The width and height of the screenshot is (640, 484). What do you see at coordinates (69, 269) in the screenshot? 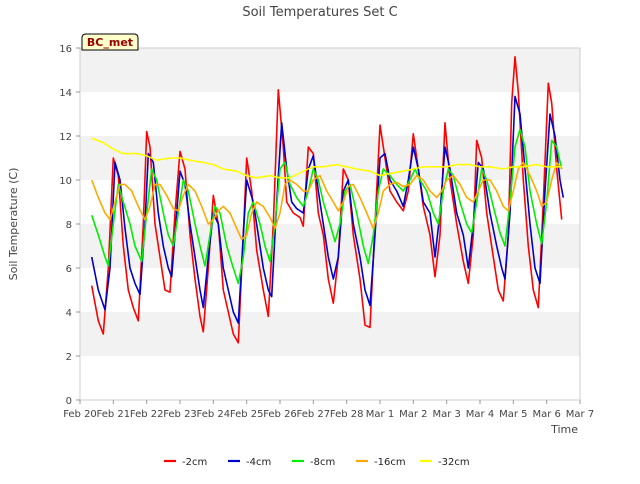
I see `y-tick-label: 6` at bounding box center [69, 269].